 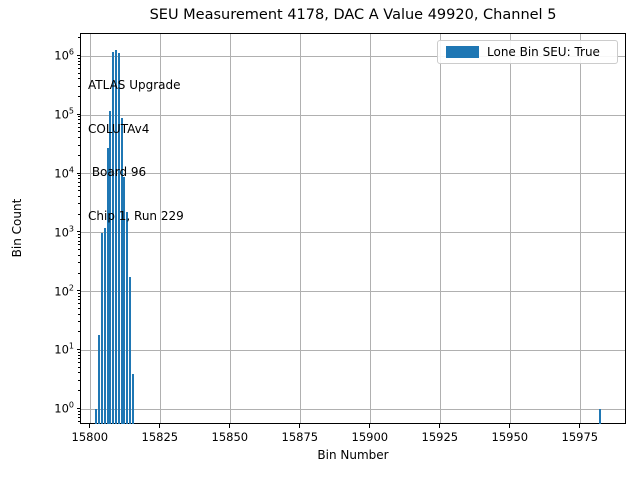 I want to click on annotation-line: Board 96, so click(x=117, y=172).